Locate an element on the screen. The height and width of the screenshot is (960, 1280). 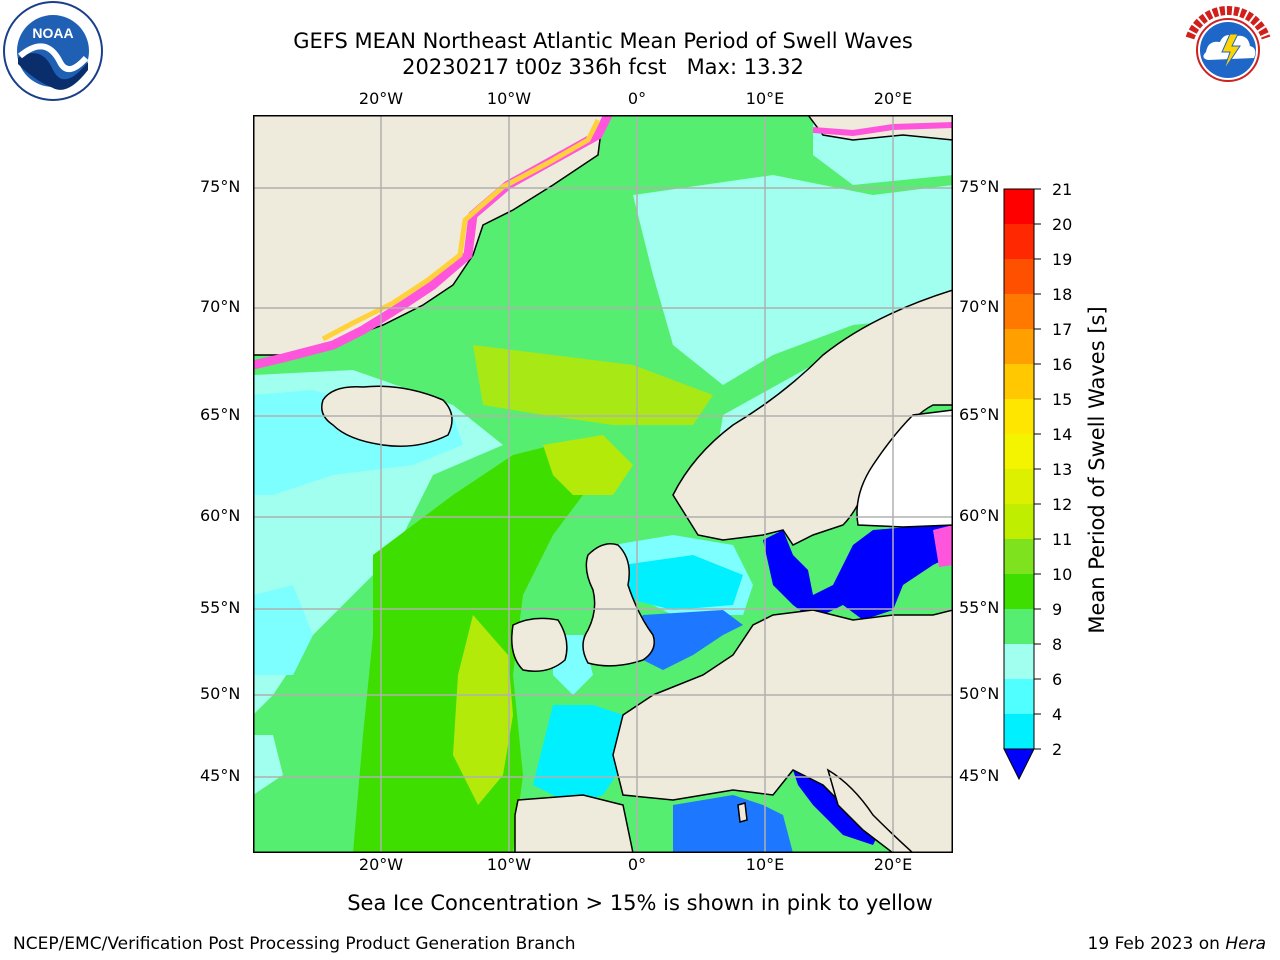
lat-label-left: 60°N is located at coordinates (220, 515).